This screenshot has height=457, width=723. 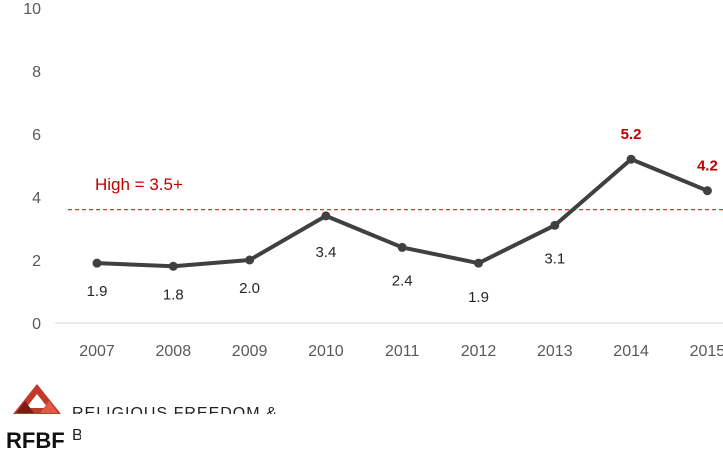 I want to click on rfbf-logo-icon: RFBF, so click(x=35, y=418).